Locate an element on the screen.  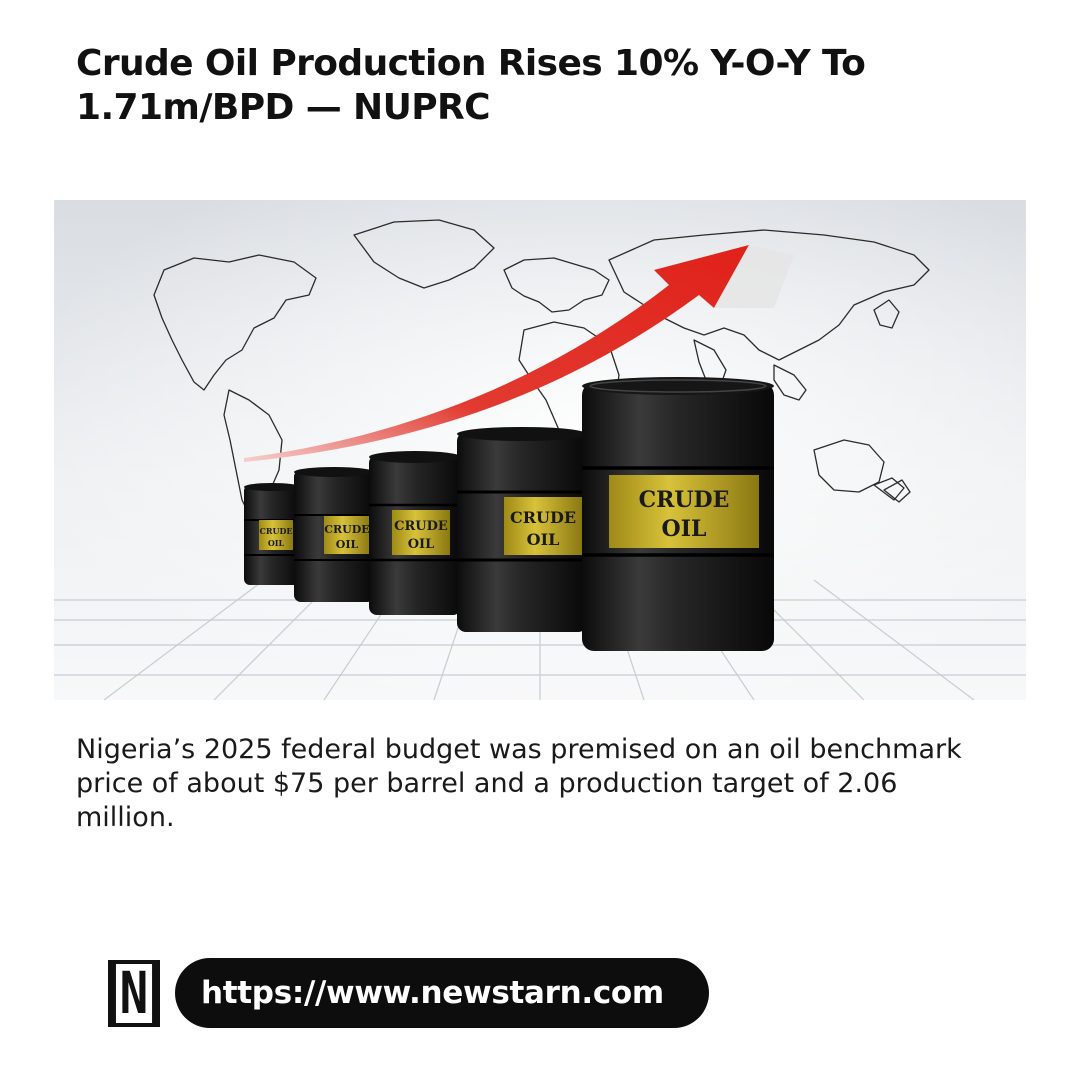
floor-grid is located at coordinates (540, 639).